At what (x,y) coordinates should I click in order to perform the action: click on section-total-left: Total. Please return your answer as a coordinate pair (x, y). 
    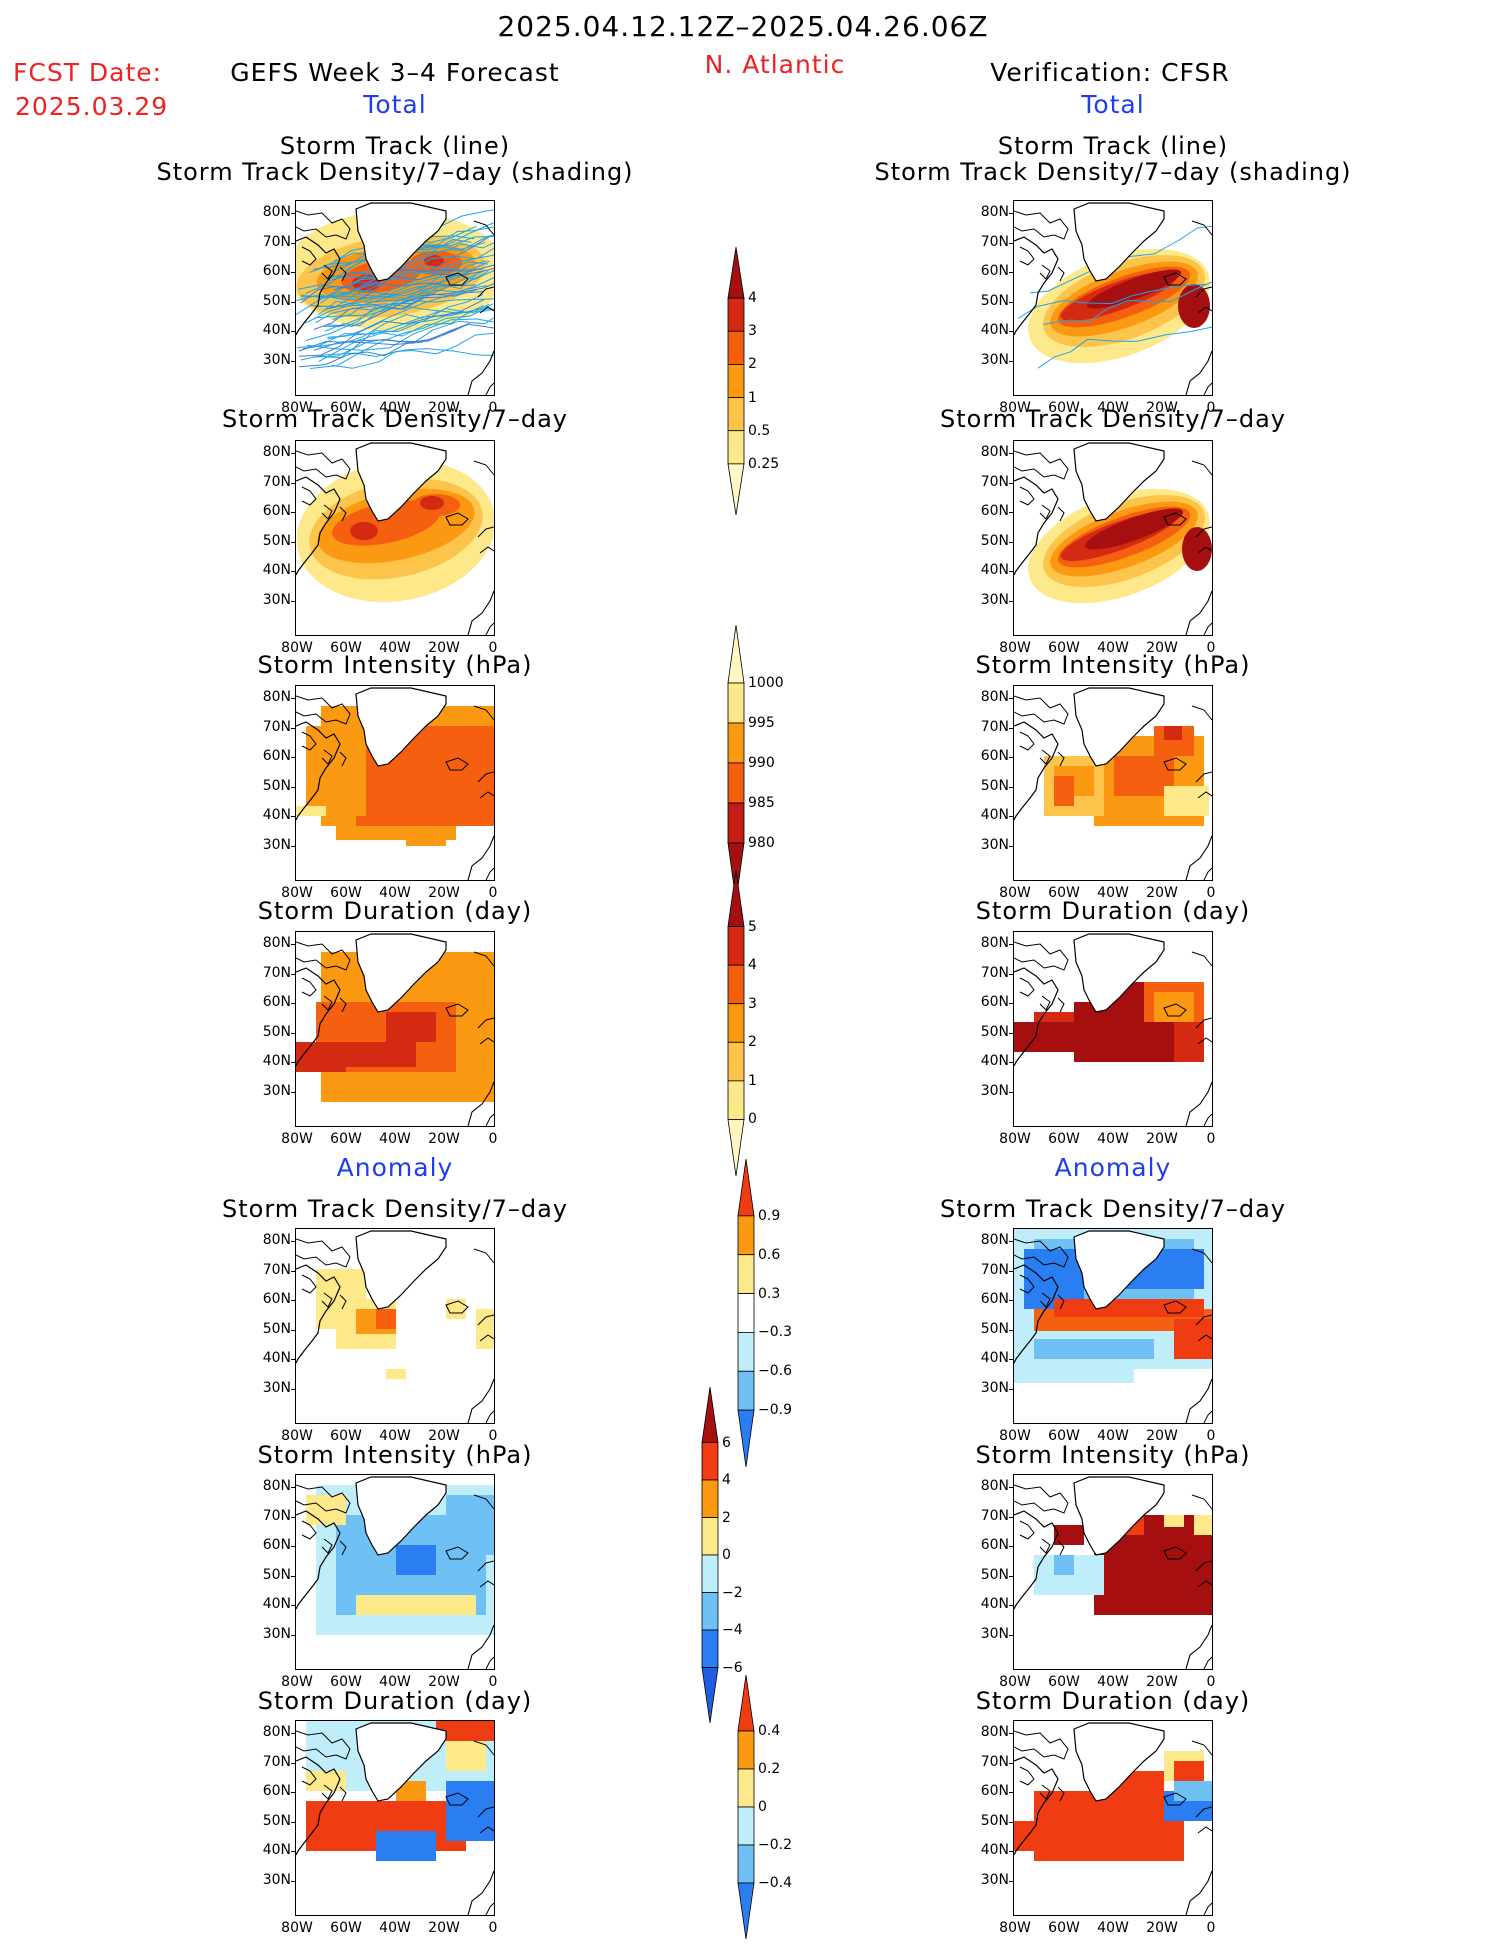
    Looking at the image, I should click on (395, 104).